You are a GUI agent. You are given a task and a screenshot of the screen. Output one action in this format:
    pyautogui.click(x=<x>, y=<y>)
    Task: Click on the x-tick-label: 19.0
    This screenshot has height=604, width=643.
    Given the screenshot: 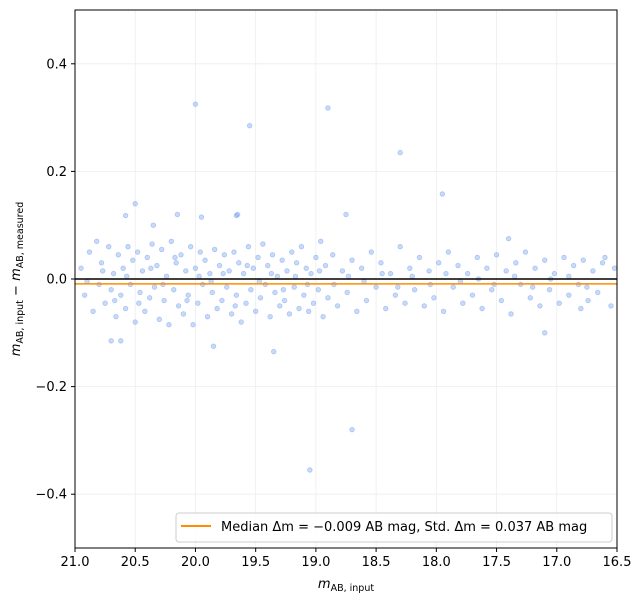 What is the action you would take?
    pyautogui.click(x=315, y=562)
    